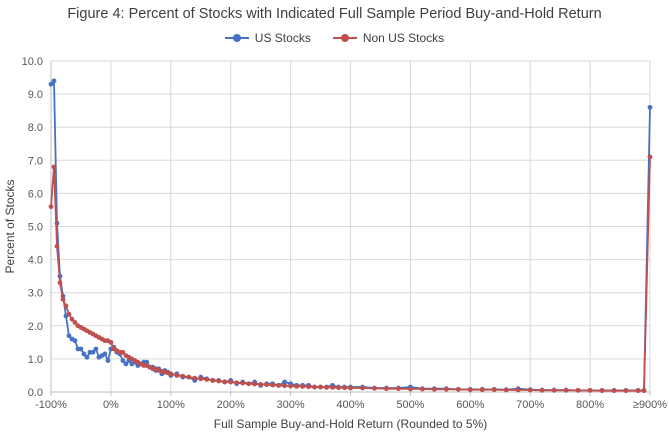 This screenshot has width=669, height=437. What do you see at coordinates (32, 62) in the screenshot?
I see `y-tick-label: 10.0` at bounding box center [32, 62].